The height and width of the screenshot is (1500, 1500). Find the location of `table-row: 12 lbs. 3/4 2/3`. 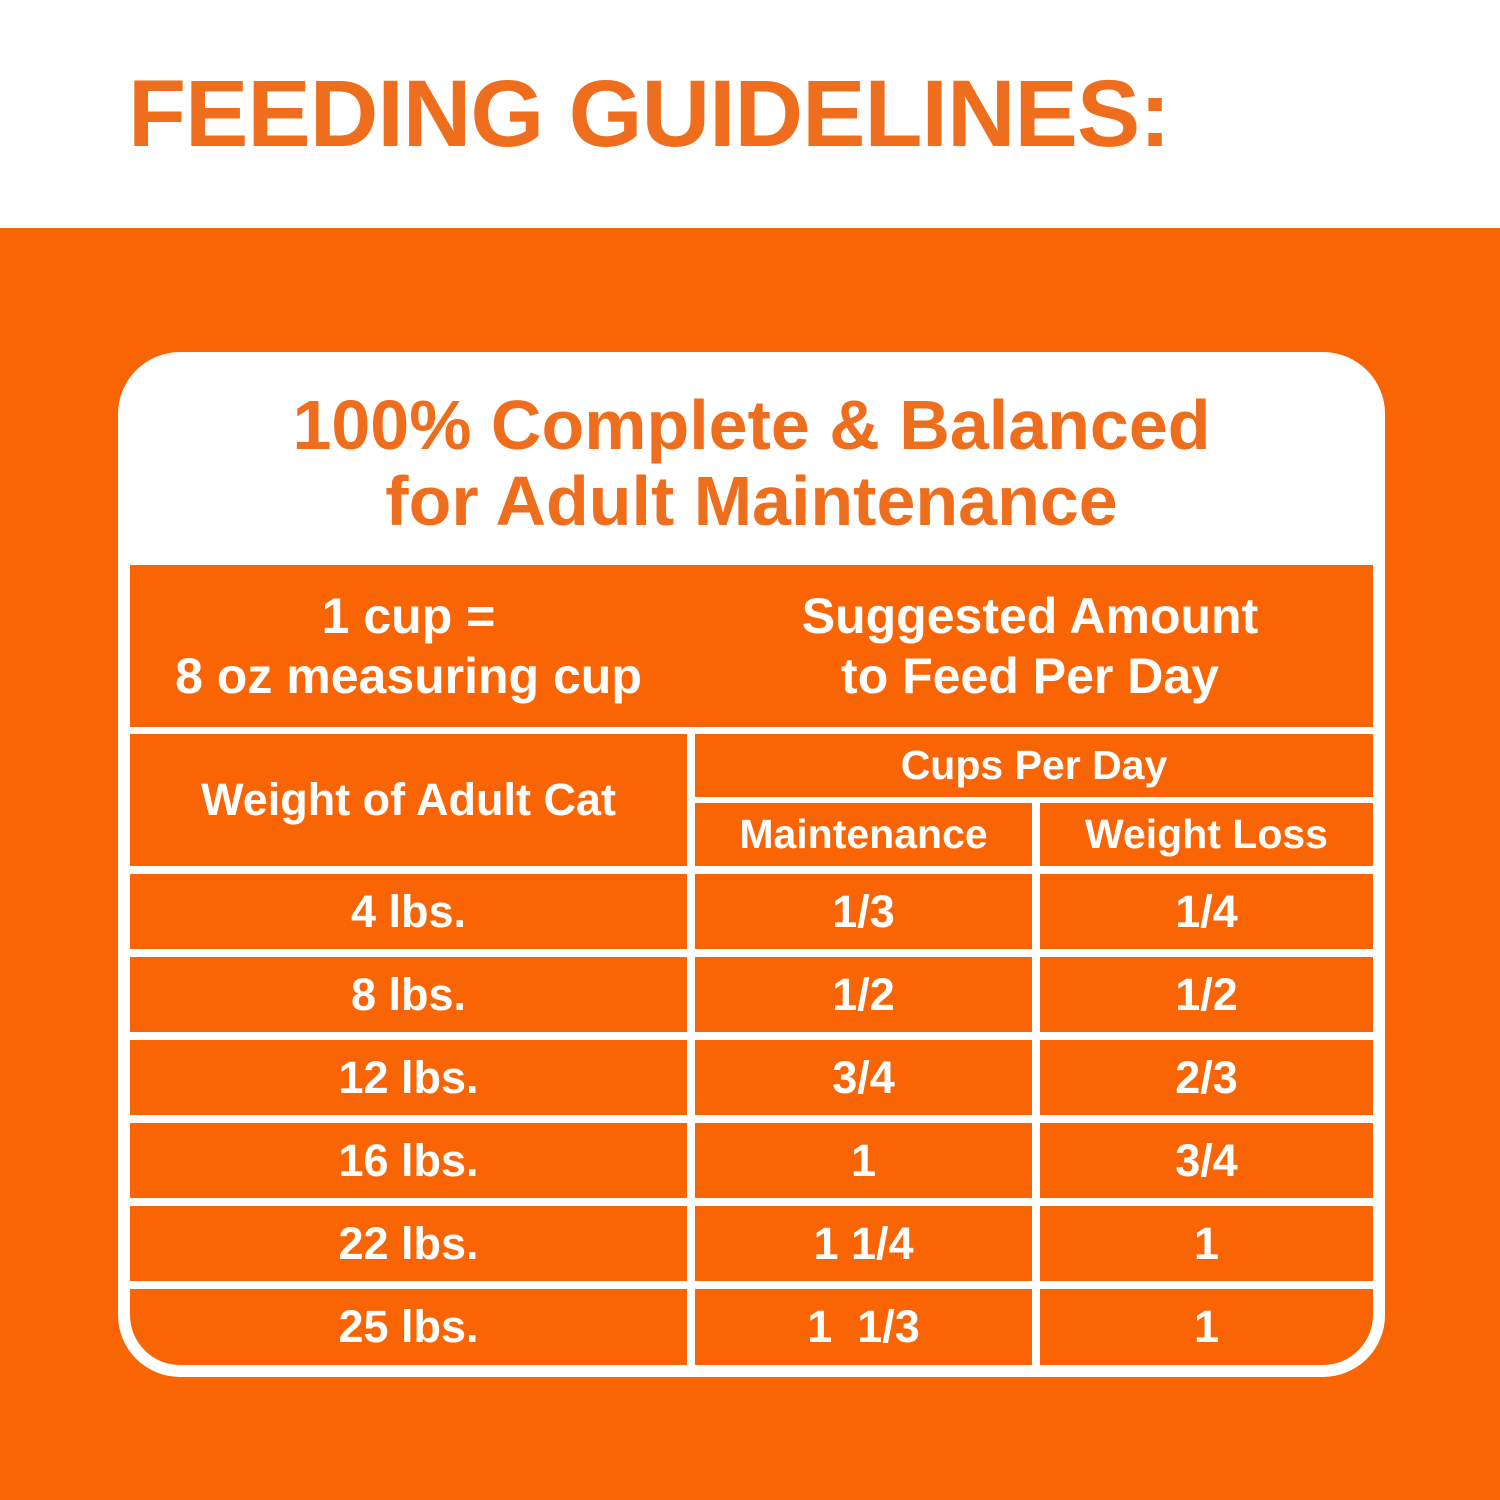

table-row: 12 lbs. 3/4 2/3 is located at coordinates (751, 1077).